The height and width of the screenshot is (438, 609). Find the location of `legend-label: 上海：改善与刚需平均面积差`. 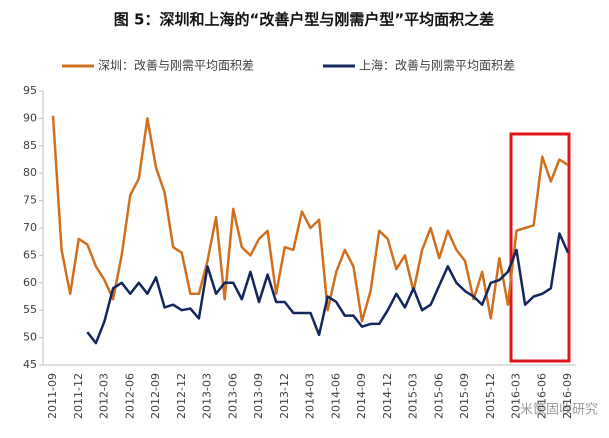

legend-label: 上海：改善与刚需平均面积差 is located at coordinates (437, 65).